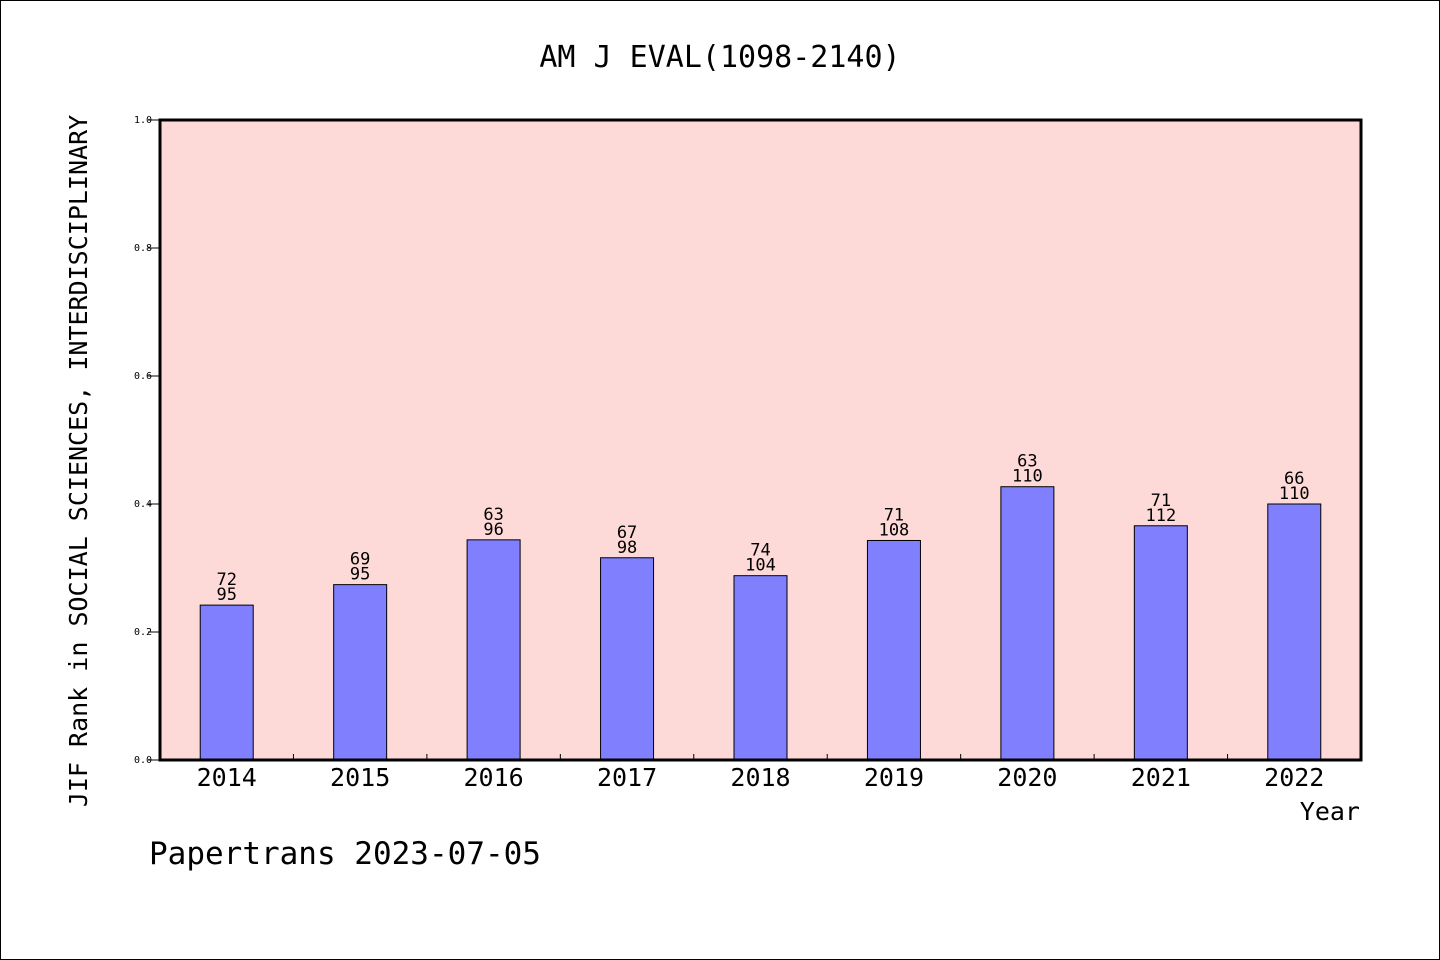 This screenshot has width=1440, height=960. Describe the element at coordinates (760, 566) in the screenshot. I see `bar-total-label: 104` at that location.